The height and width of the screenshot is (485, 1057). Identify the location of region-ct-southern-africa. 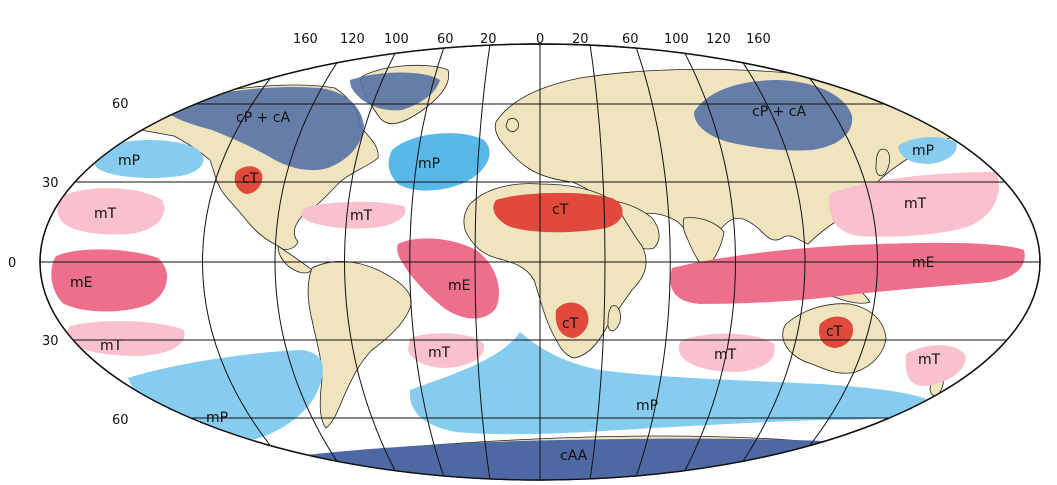
(572, 320).